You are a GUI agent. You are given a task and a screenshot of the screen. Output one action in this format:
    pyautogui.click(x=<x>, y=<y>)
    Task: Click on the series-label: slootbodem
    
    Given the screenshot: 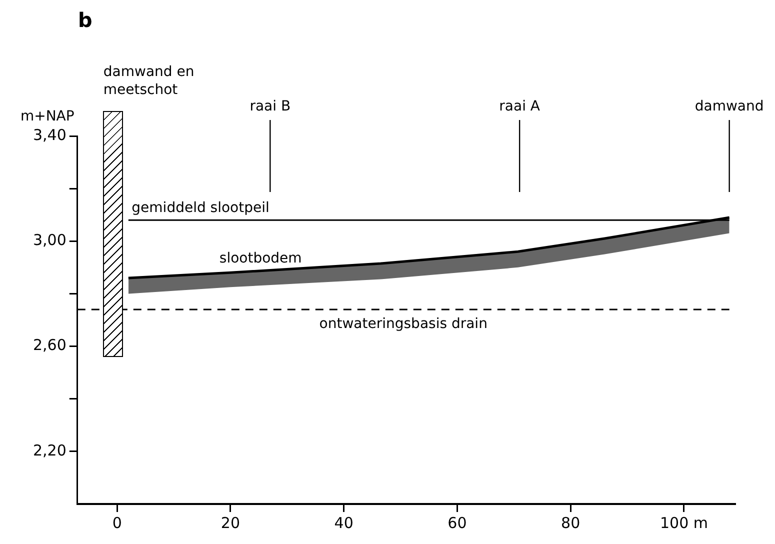 What is the action you would take?
    pyautogui.click(x=260, y=258)
    